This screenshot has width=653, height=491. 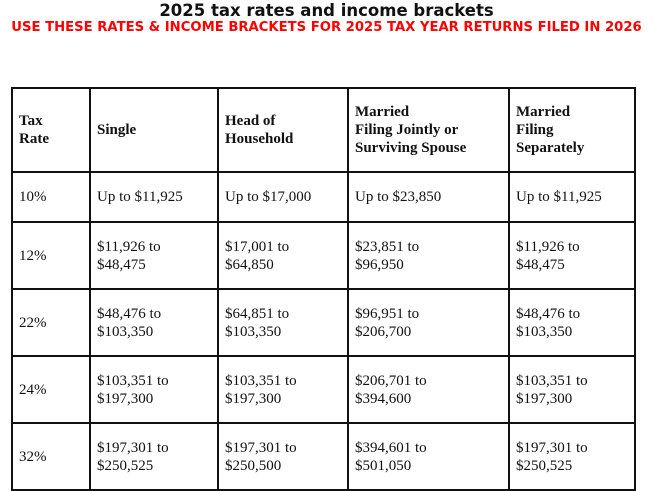 What do you see at coordinates (51, 130) in the screenshot?
I see `column-header-tax-rate: Tax Rate` at bounding box center [51, 130].